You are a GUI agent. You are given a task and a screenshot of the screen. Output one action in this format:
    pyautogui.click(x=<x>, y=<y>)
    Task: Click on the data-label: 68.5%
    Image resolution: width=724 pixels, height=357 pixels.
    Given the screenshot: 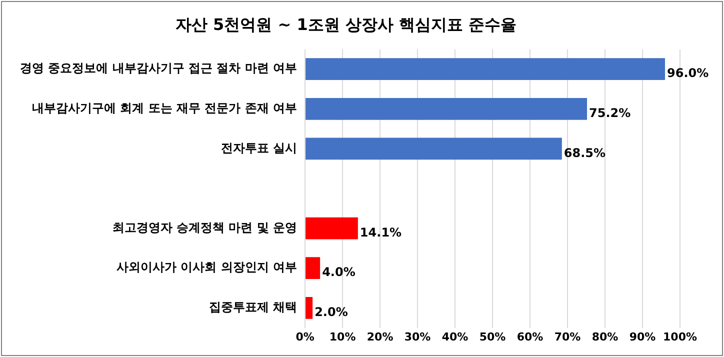 What is the action you would take?
    pyautogui.click(x=585, y=153)
    